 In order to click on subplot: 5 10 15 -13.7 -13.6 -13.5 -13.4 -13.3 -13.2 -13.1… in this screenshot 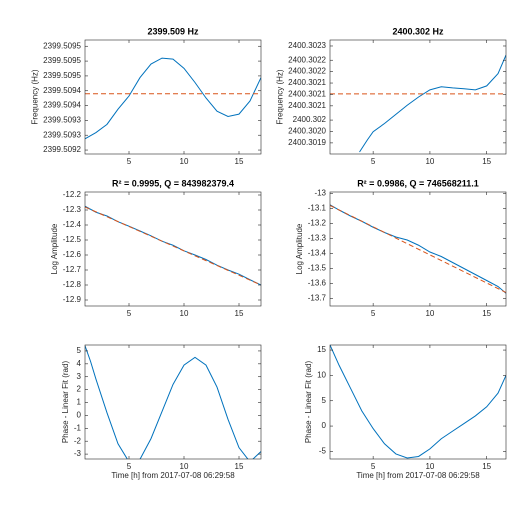, I will do `click(401, 248)`.